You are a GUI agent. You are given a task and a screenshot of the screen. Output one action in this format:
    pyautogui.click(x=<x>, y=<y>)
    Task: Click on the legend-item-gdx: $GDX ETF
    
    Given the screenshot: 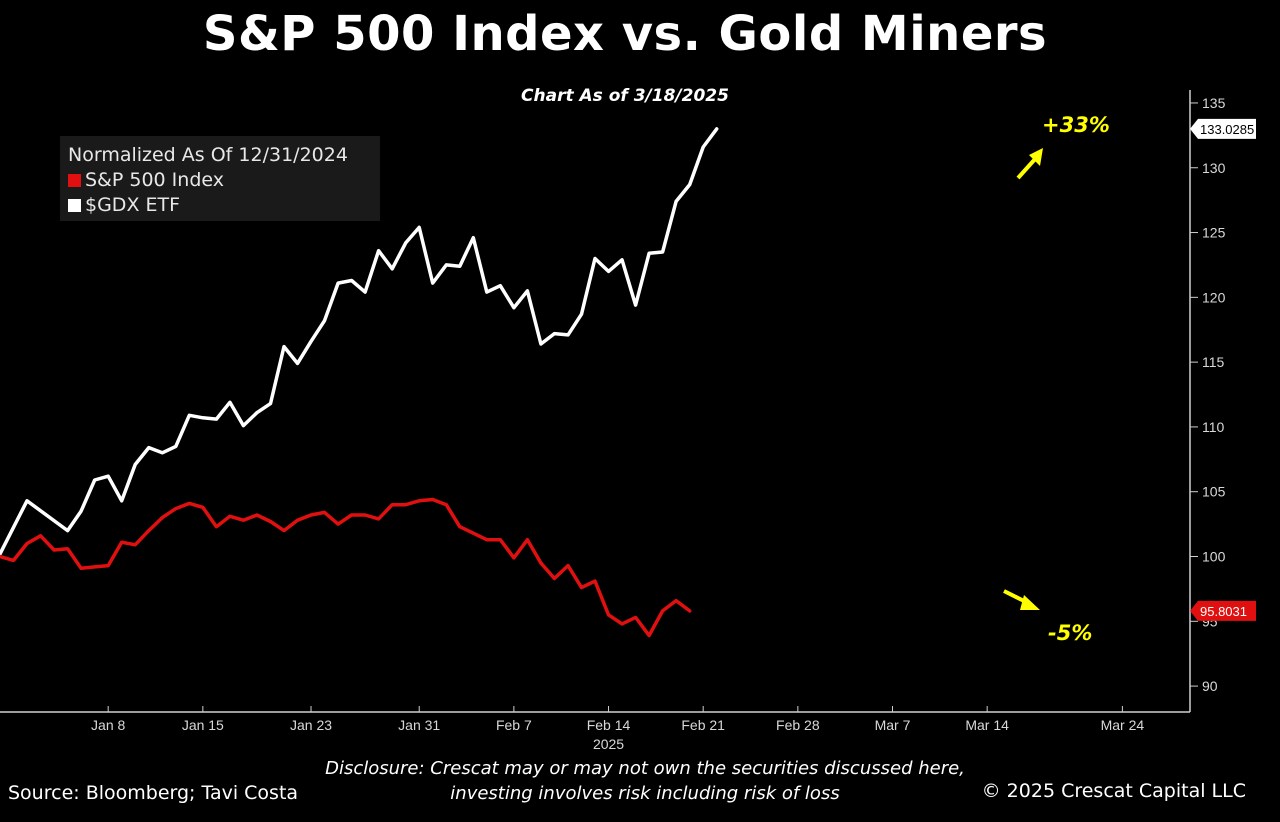 What is the action you would take?
    pyautogui.click(x=124, y=205)
    